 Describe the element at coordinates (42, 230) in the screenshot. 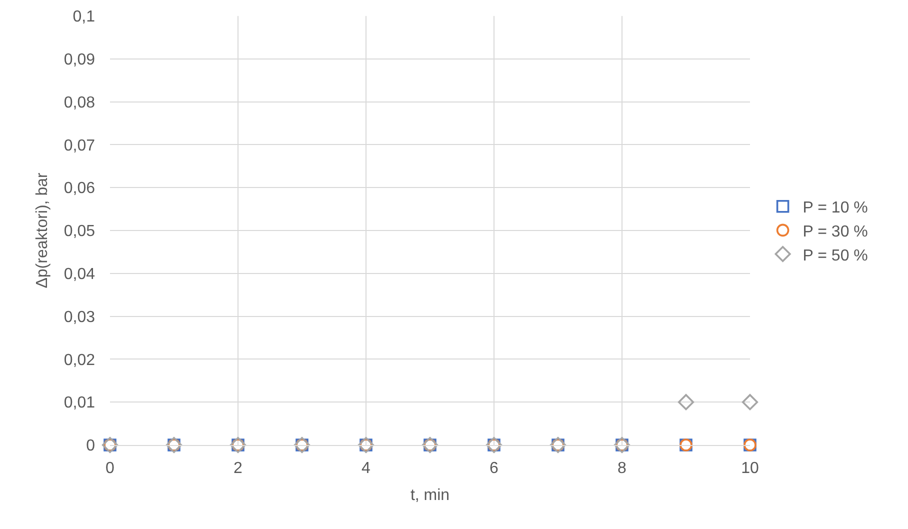

I see `y-axis-title: Δp(reaktori), bar` at that location.